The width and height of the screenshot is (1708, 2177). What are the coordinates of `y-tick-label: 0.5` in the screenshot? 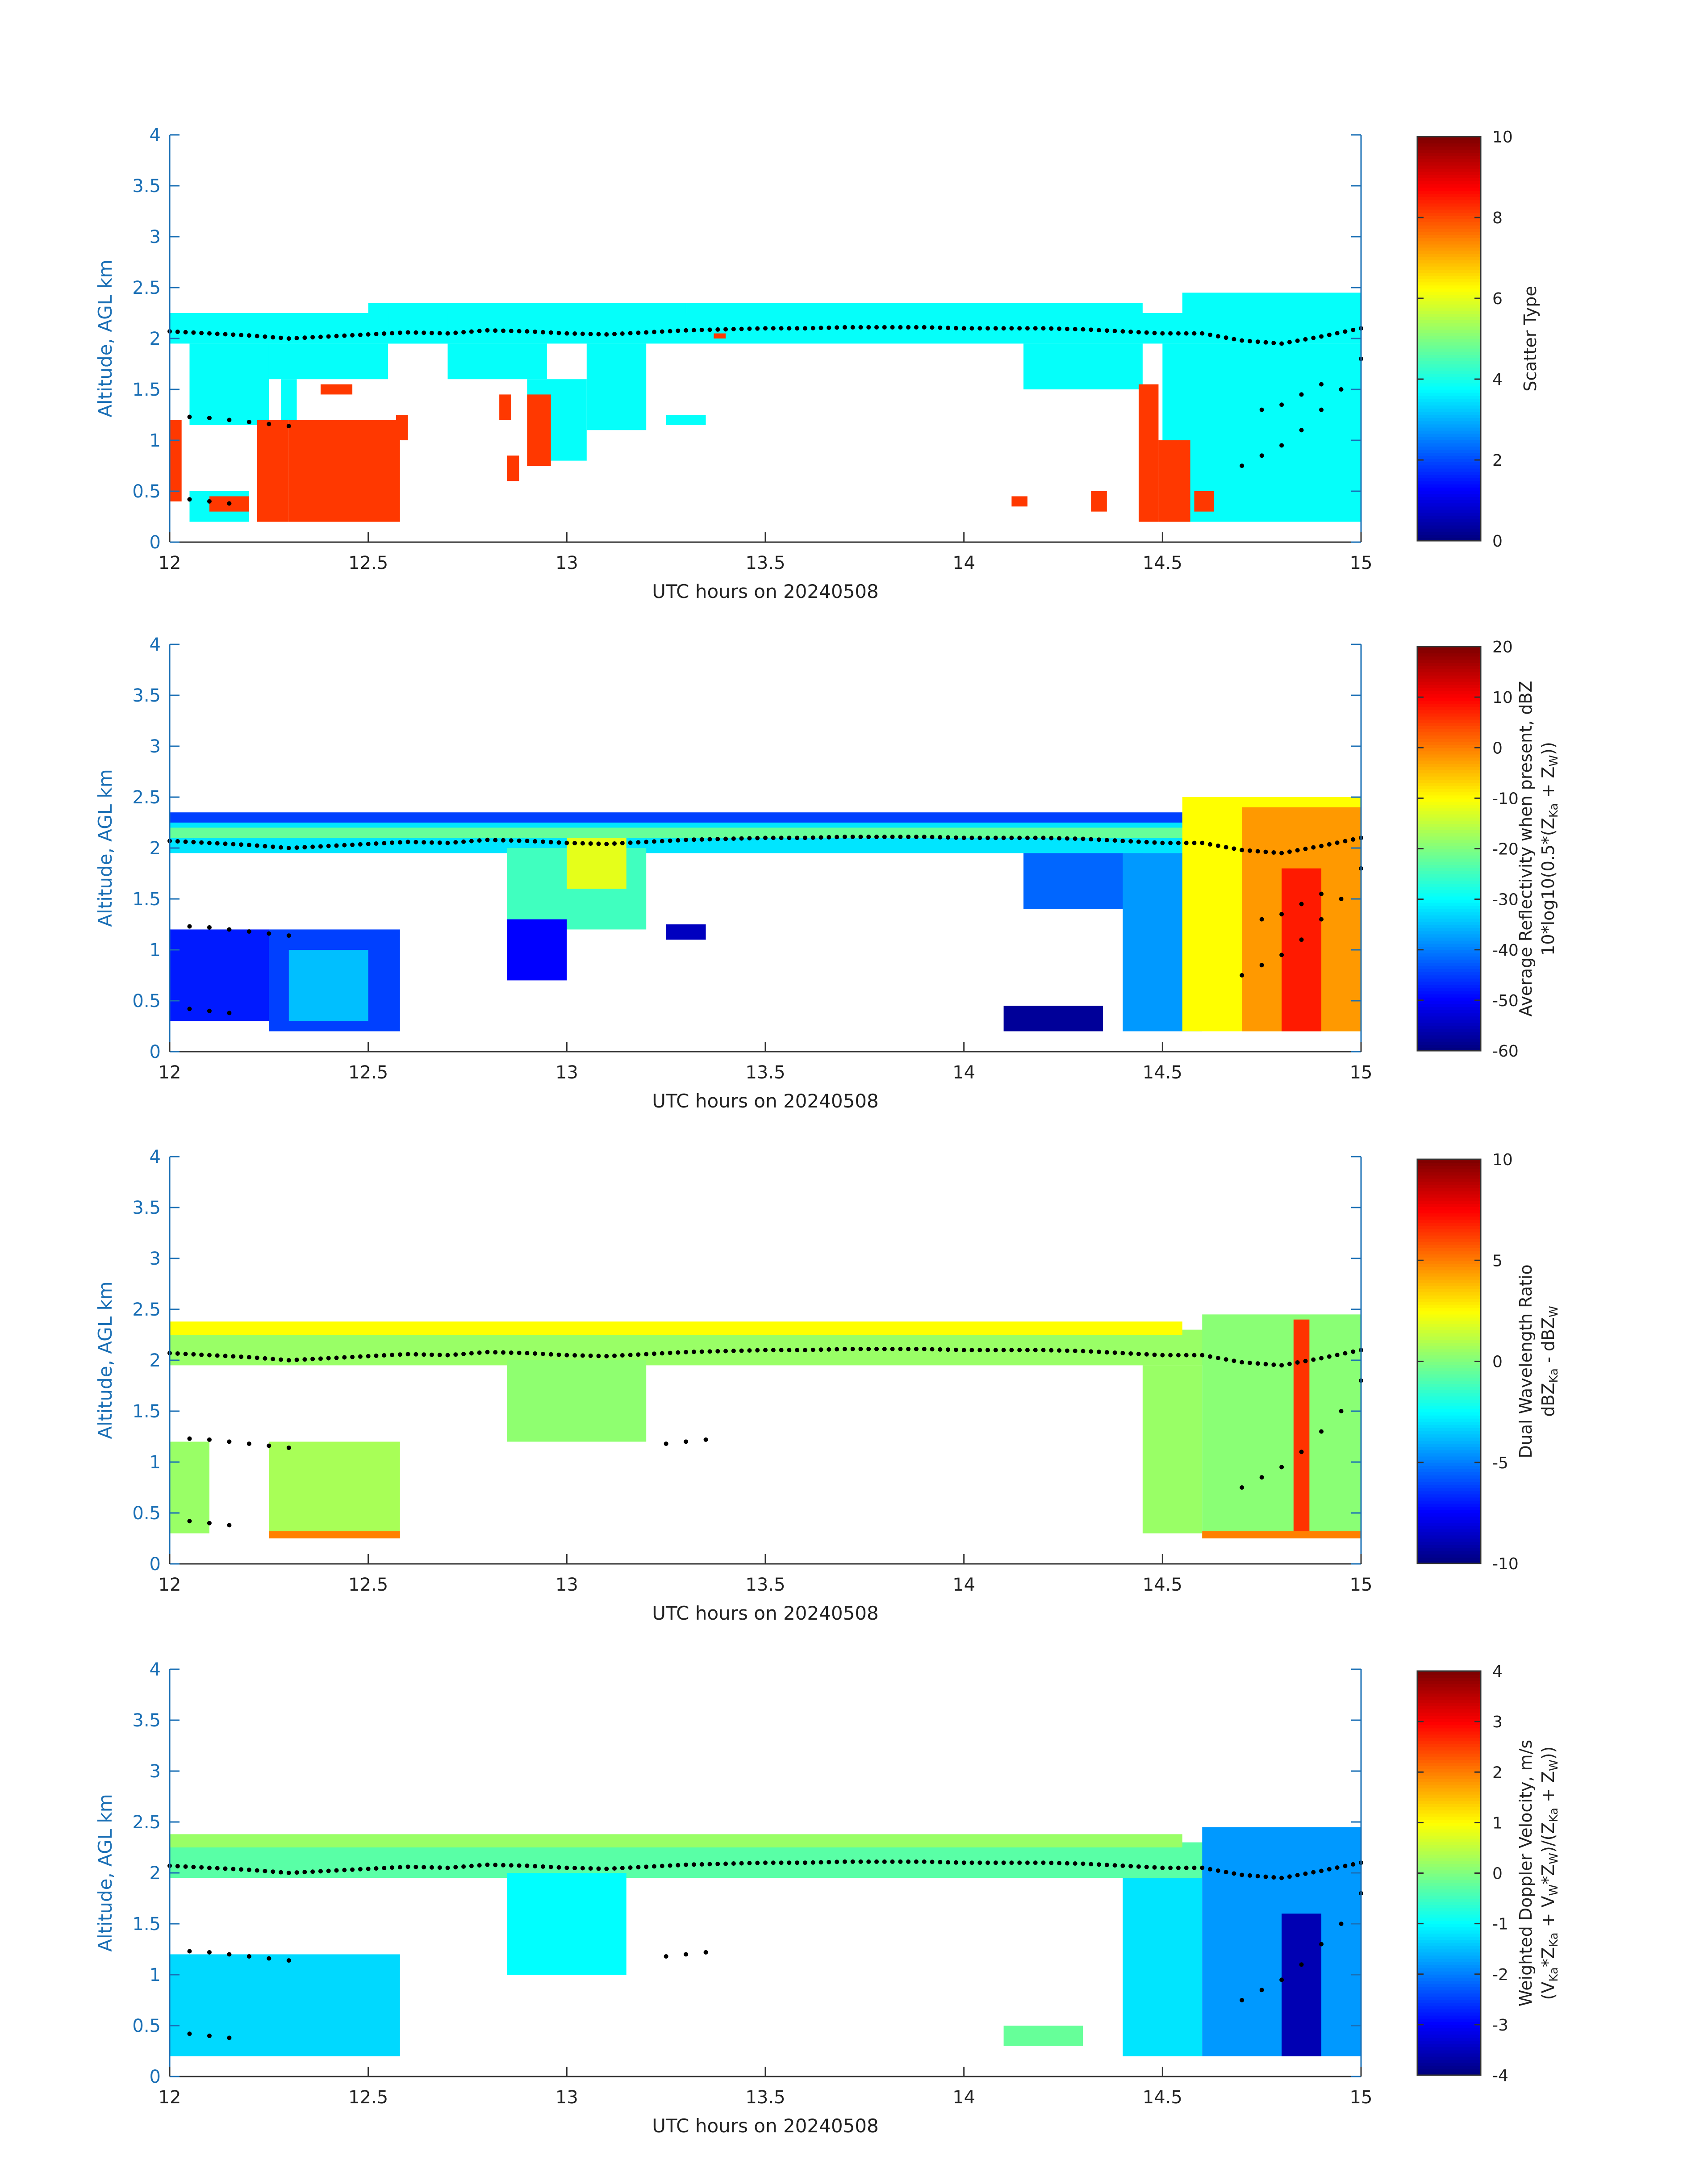 It's located at (146, 2026).